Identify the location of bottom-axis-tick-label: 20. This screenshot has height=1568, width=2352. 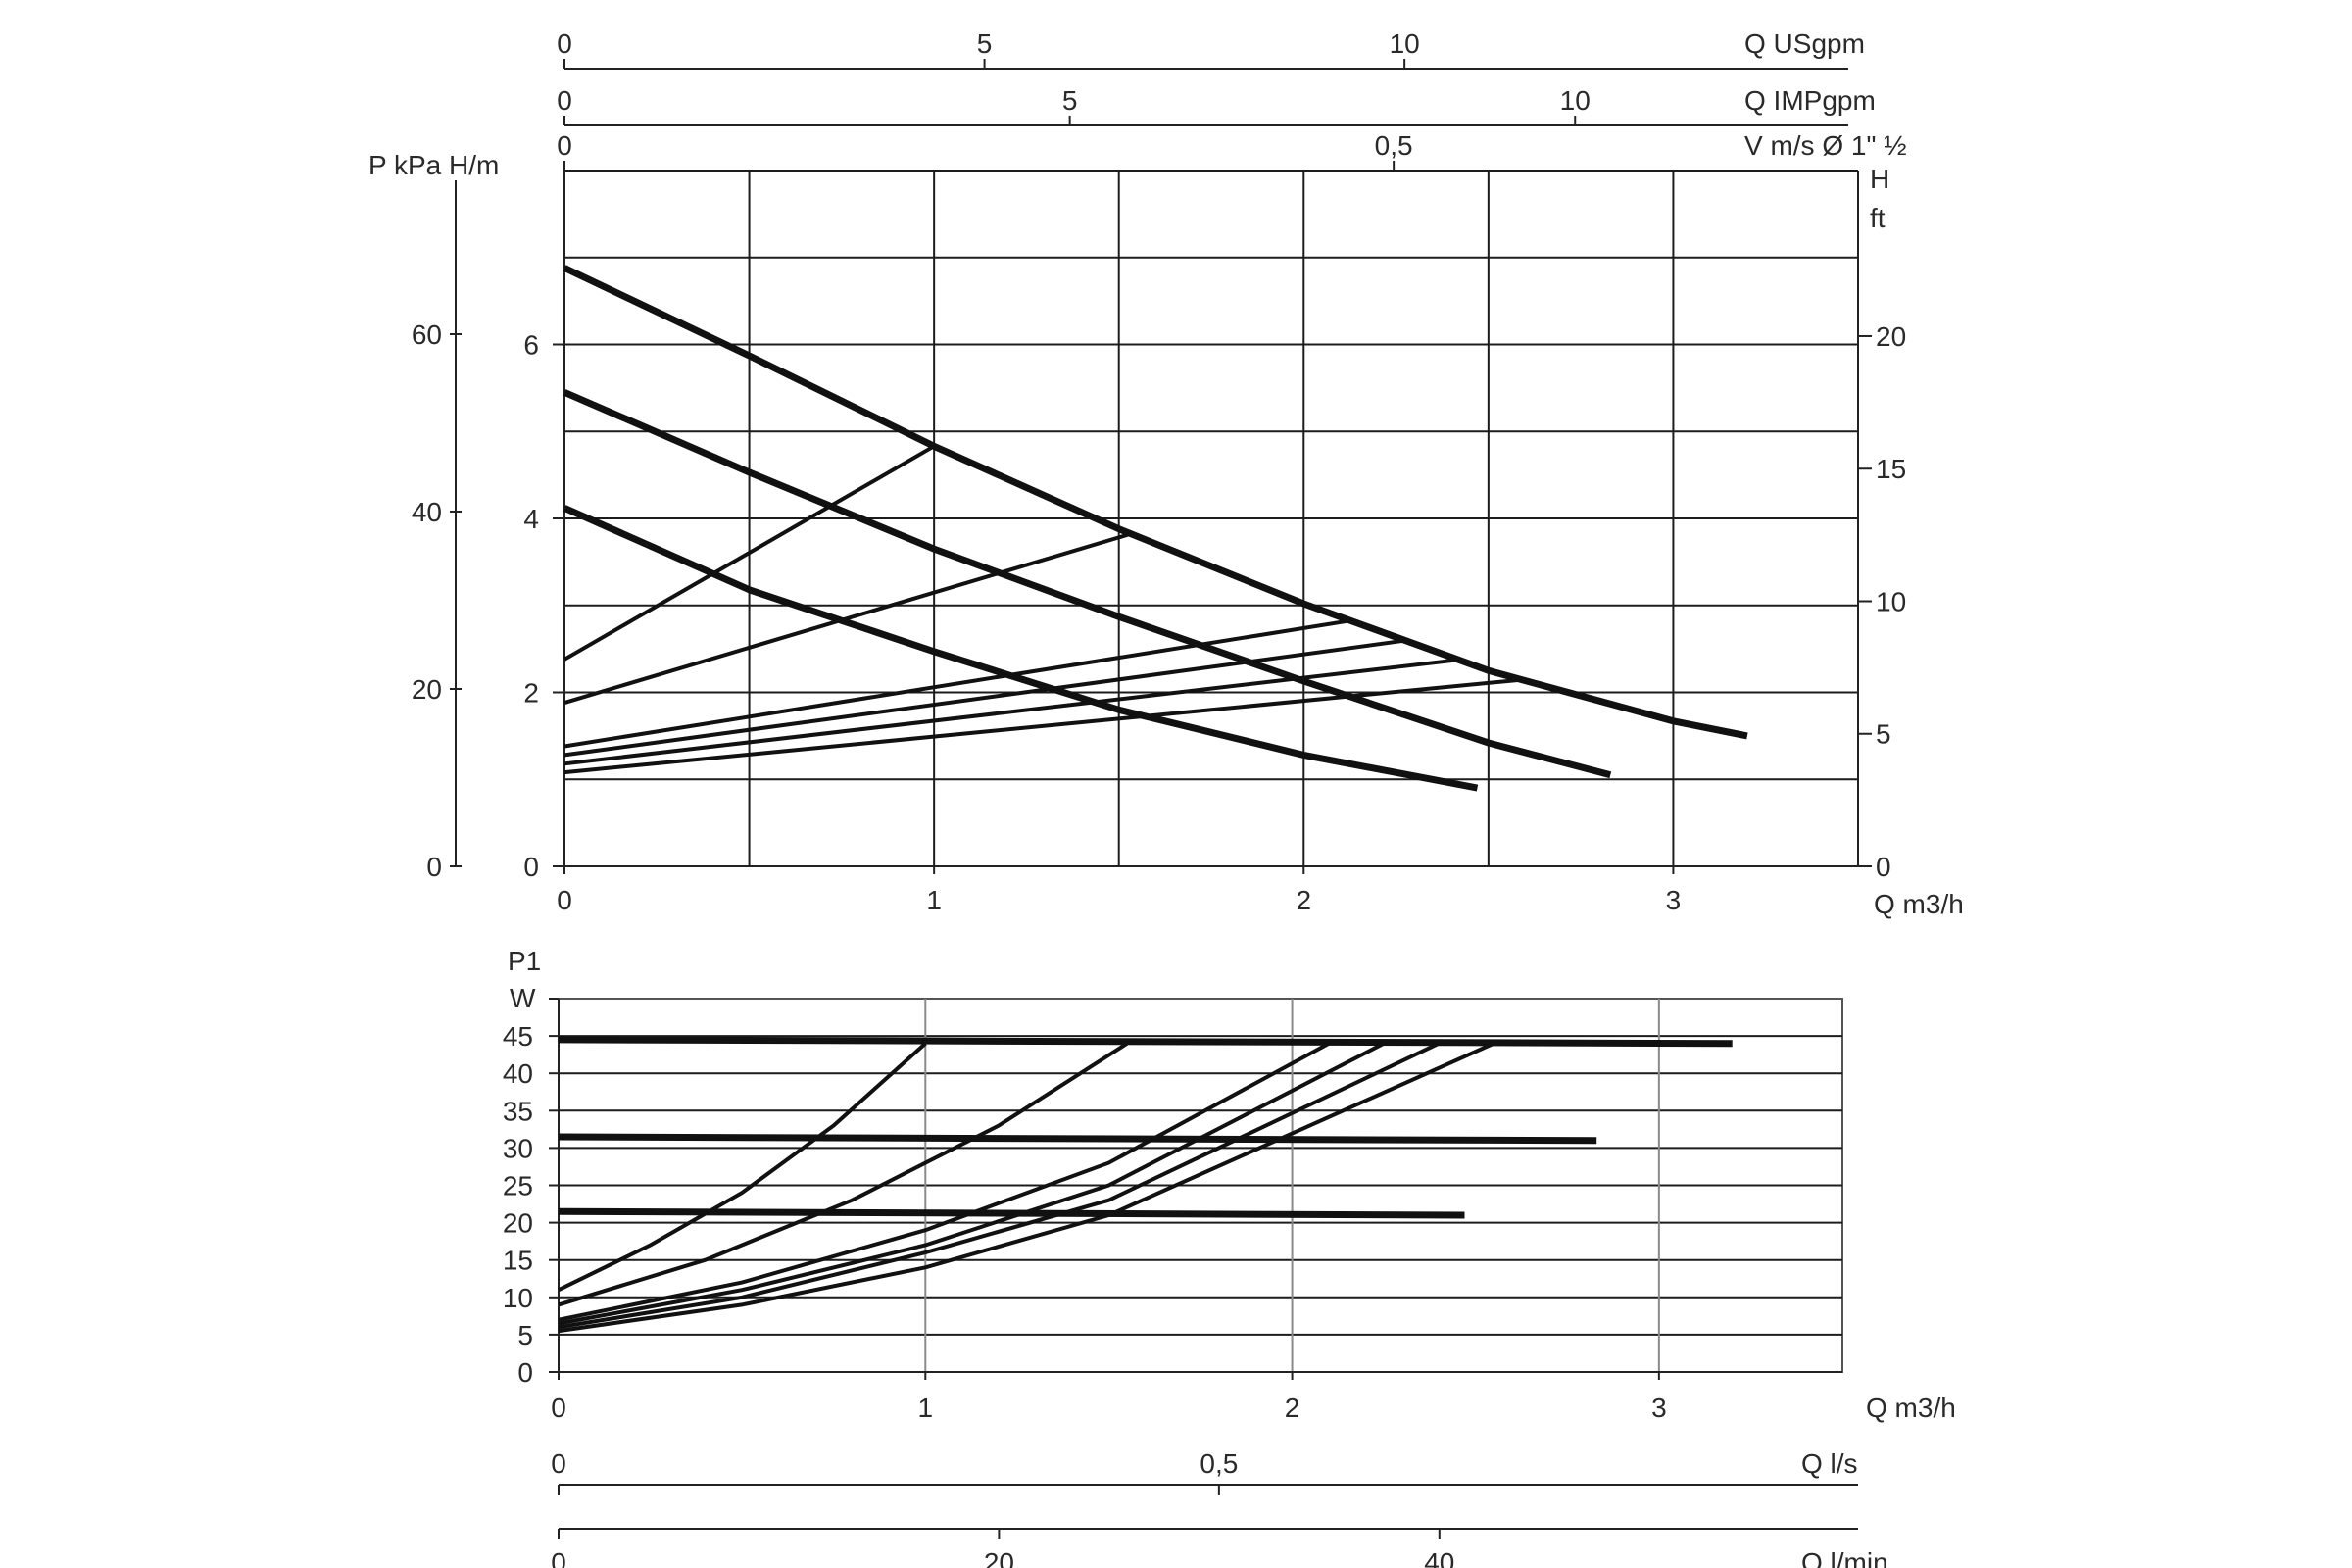
(999, 1557).